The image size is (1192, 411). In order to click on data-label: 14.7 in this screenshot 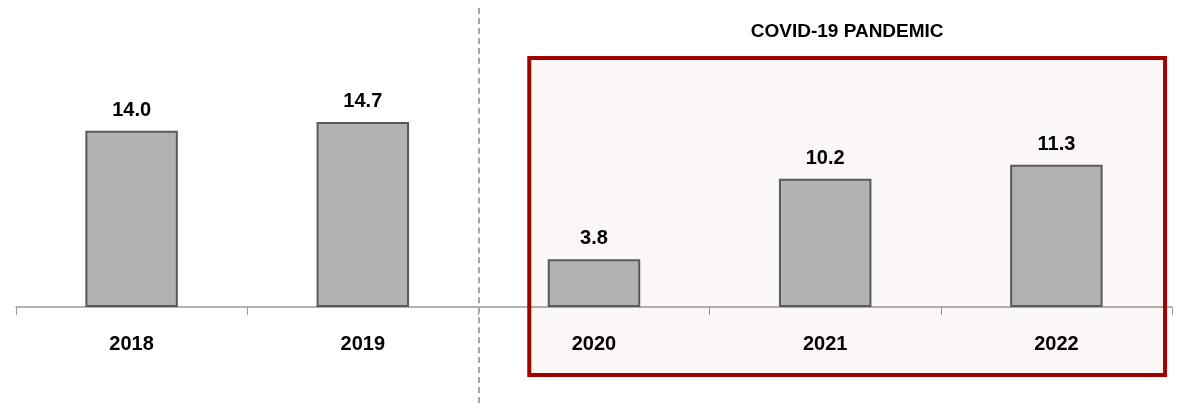, I will do `click(363, 100)`.